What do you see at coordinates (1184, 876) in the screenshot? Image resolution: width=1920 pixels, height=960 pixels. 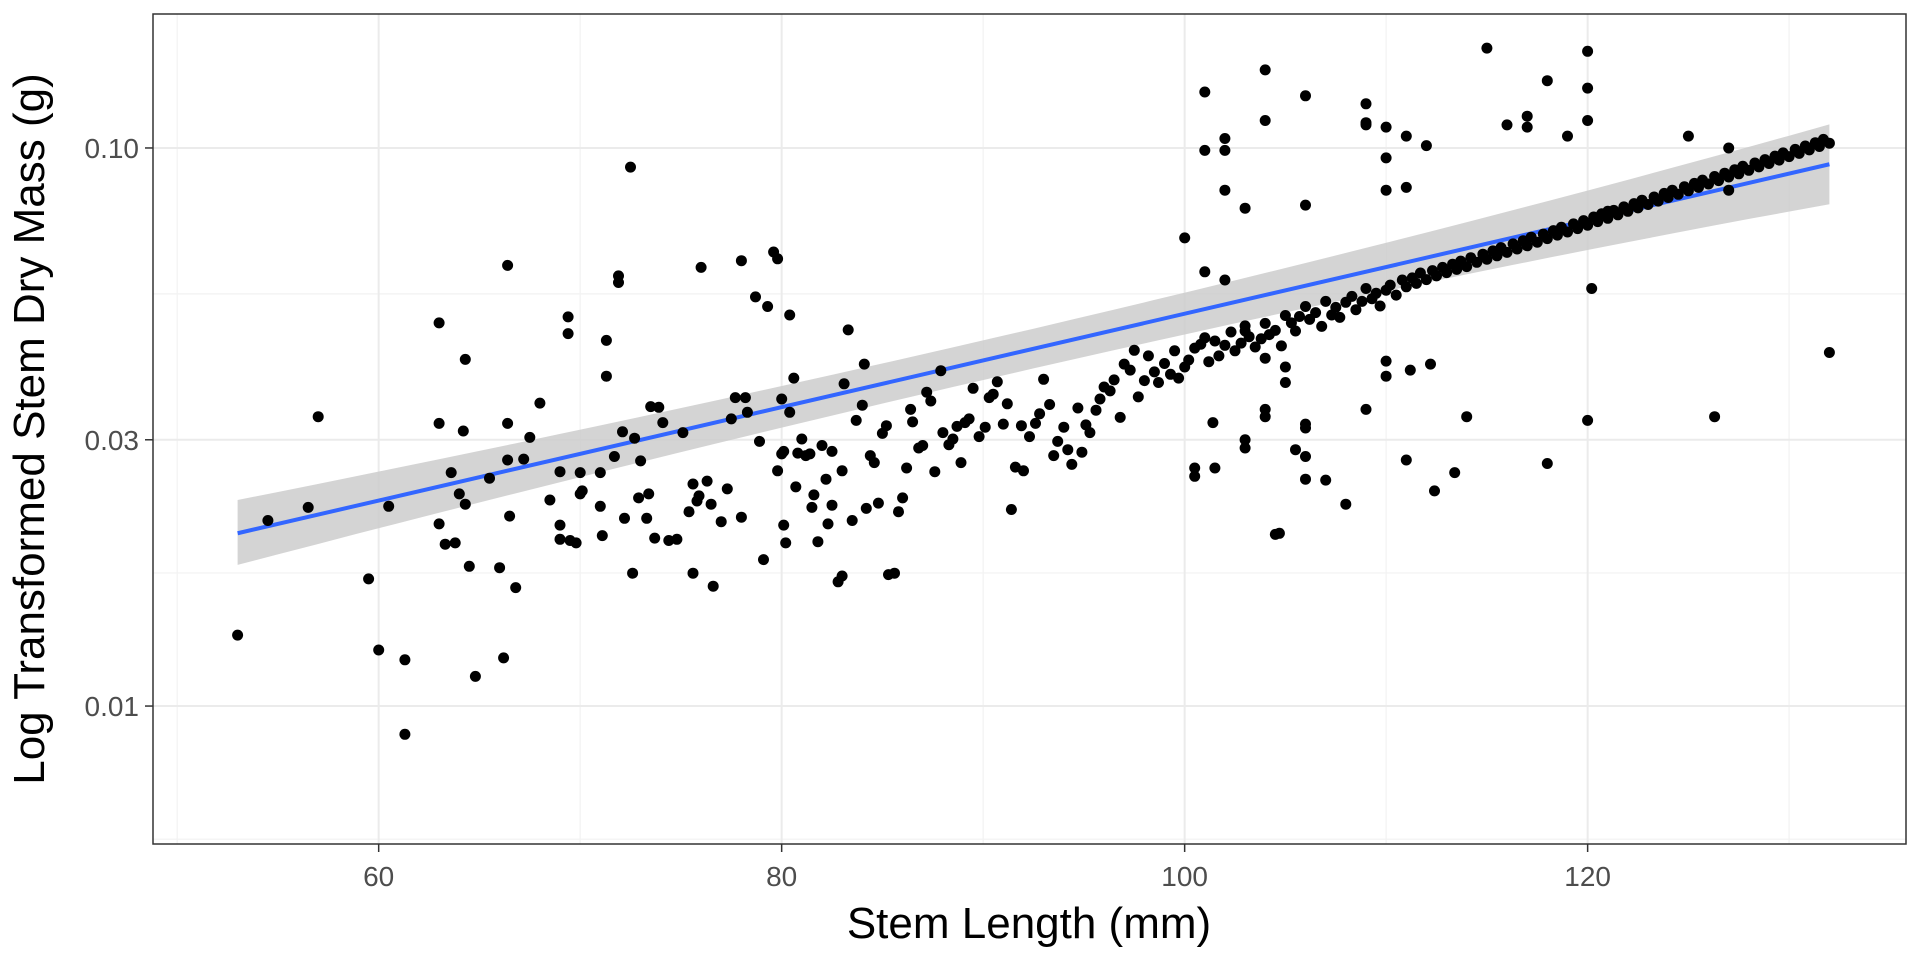 I see `x-tick-label: 100` at bounding box center [1184, 876].